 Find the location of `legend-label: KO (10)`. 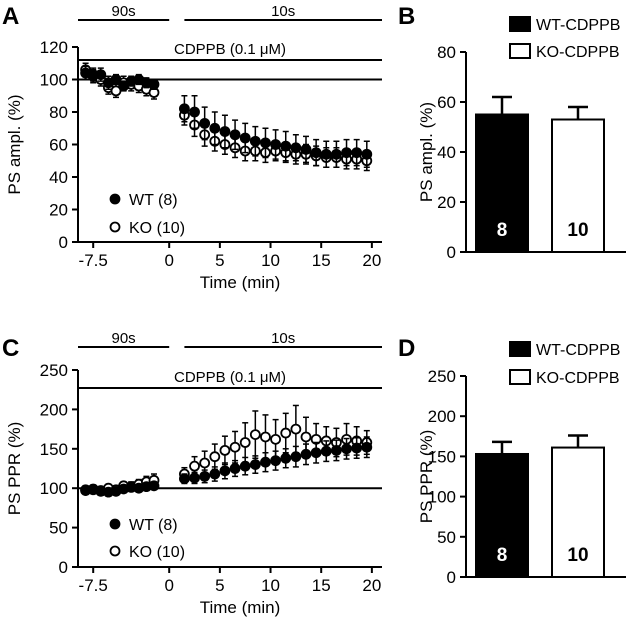

legend-label: KO (10) is located at coordinates (157, 228).